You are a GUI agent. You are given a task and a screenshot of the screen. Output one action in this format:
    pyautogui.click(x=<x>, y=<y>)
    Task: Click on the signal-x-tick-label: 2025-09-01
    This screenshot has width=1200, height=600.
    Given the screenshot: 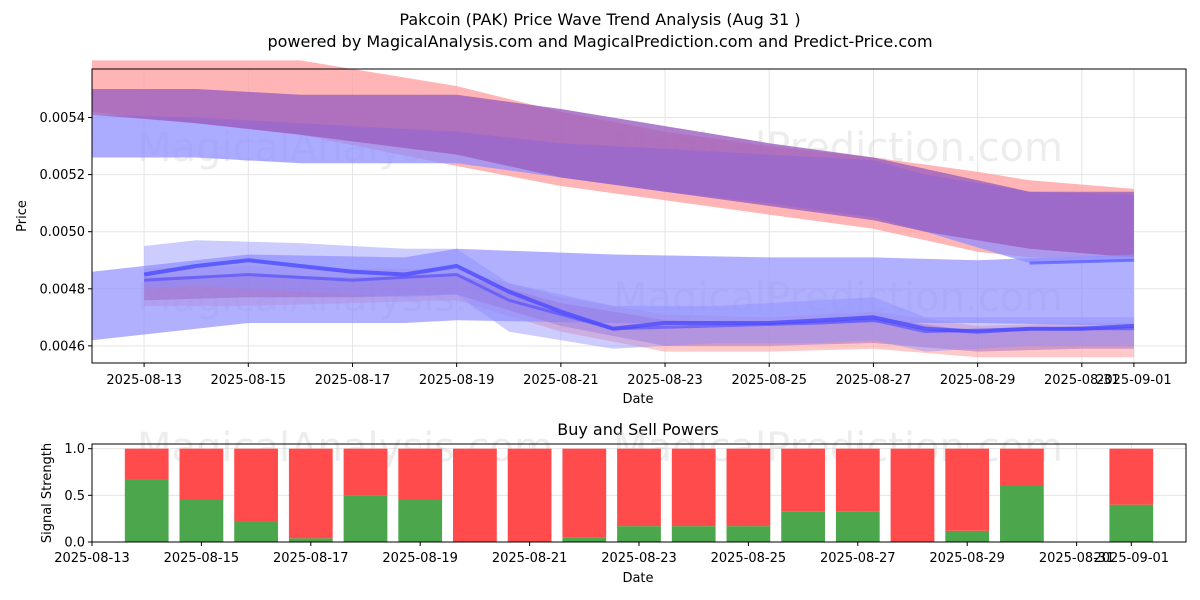 What is the action you would take?
    pyautogui.click(x=1132, y=558)
    